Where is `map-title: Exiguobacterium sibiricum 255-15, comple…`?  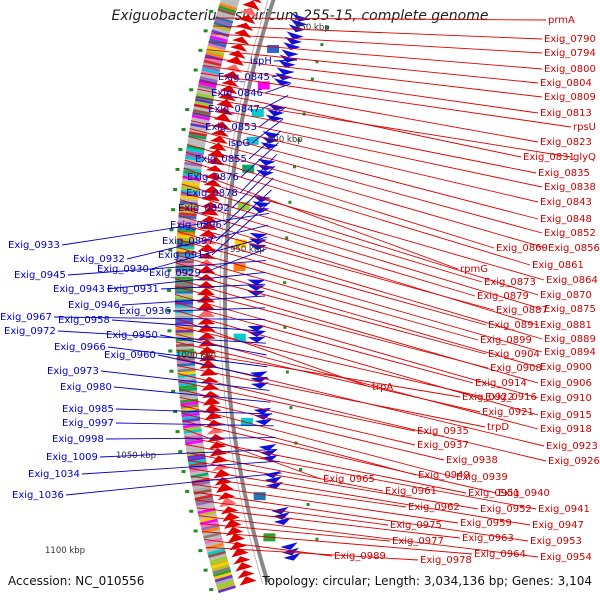 map-title: Exiguobacterium sibiricum 255-15, comple… is located at coordinates (300, 16).